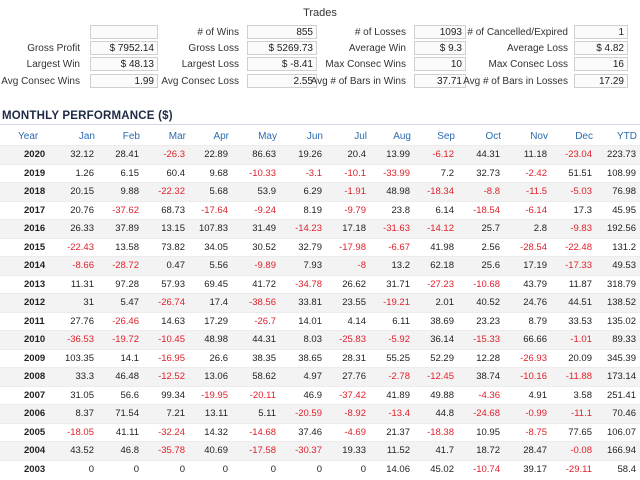  I want to click on value-cell: -17.33, so click(573, 265).